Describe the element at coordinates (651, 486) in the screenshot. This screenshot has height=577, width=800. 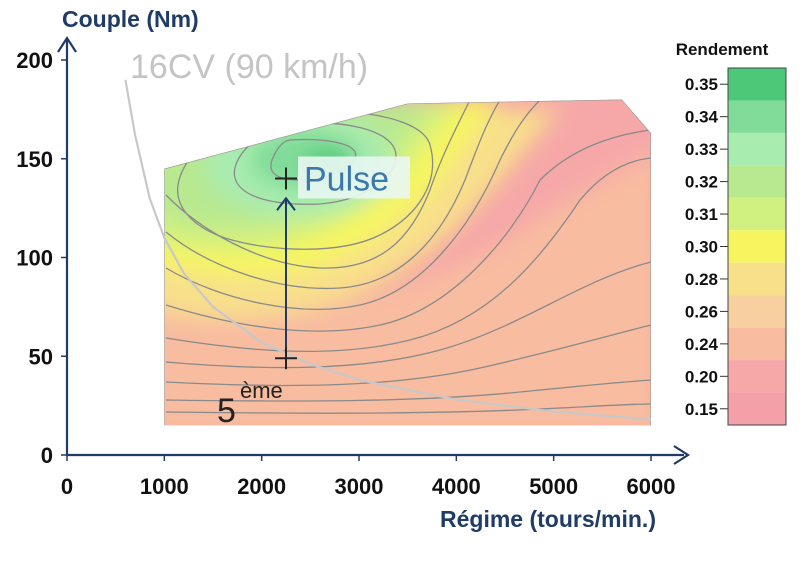
I see `x-tick-label: 6000` at that location.